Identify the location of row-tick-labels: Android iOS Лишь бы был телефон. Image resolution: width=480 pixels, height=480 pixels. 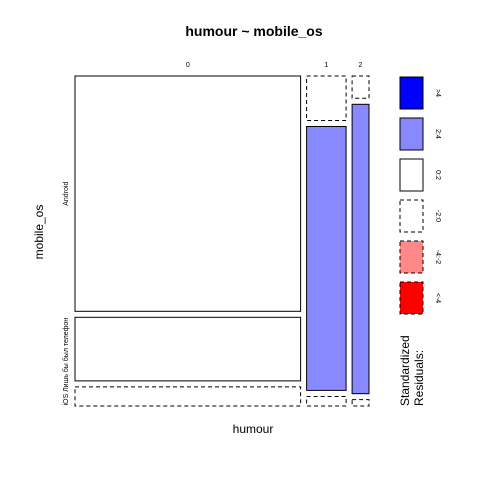
(66, 294).